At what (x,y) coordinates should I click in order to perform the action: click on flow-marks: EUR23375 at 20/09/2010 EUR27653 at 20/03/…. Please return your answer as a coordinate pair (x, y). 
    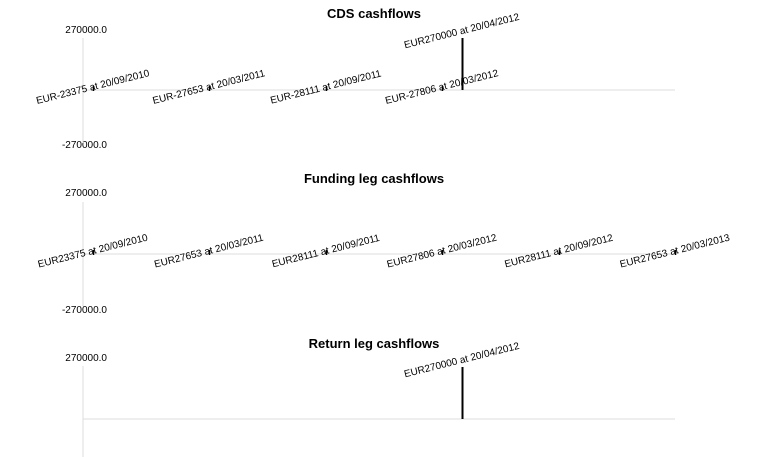
    Looking at the image, I should click on (384, 251).